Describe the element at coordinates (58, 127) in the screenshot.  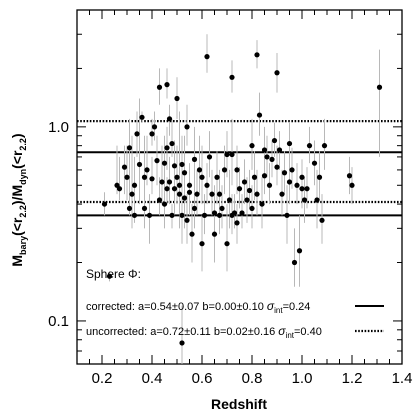
I see `y-tick-label: 1.0` at that location.